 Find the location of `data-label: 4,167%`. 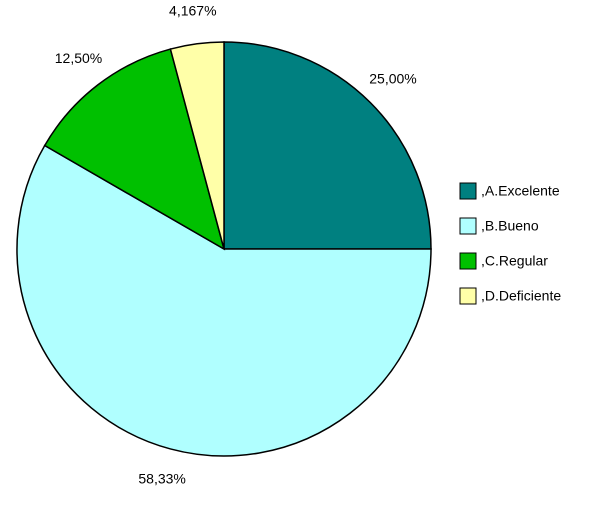

data-label: 4,167% is located at coordinates (192, 11).